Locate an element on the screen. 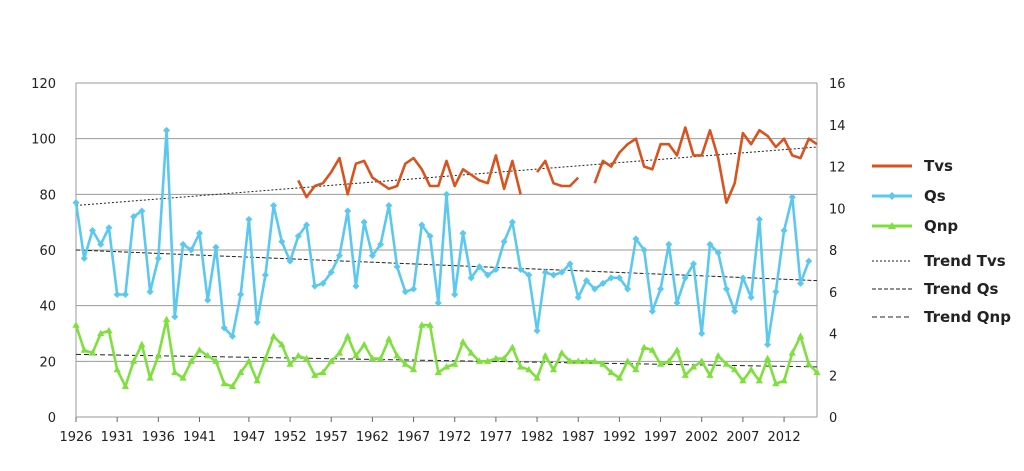 This screenshot has height=471, width=1024. x-tick-label: 1936 is located at coordinates (158, 437).